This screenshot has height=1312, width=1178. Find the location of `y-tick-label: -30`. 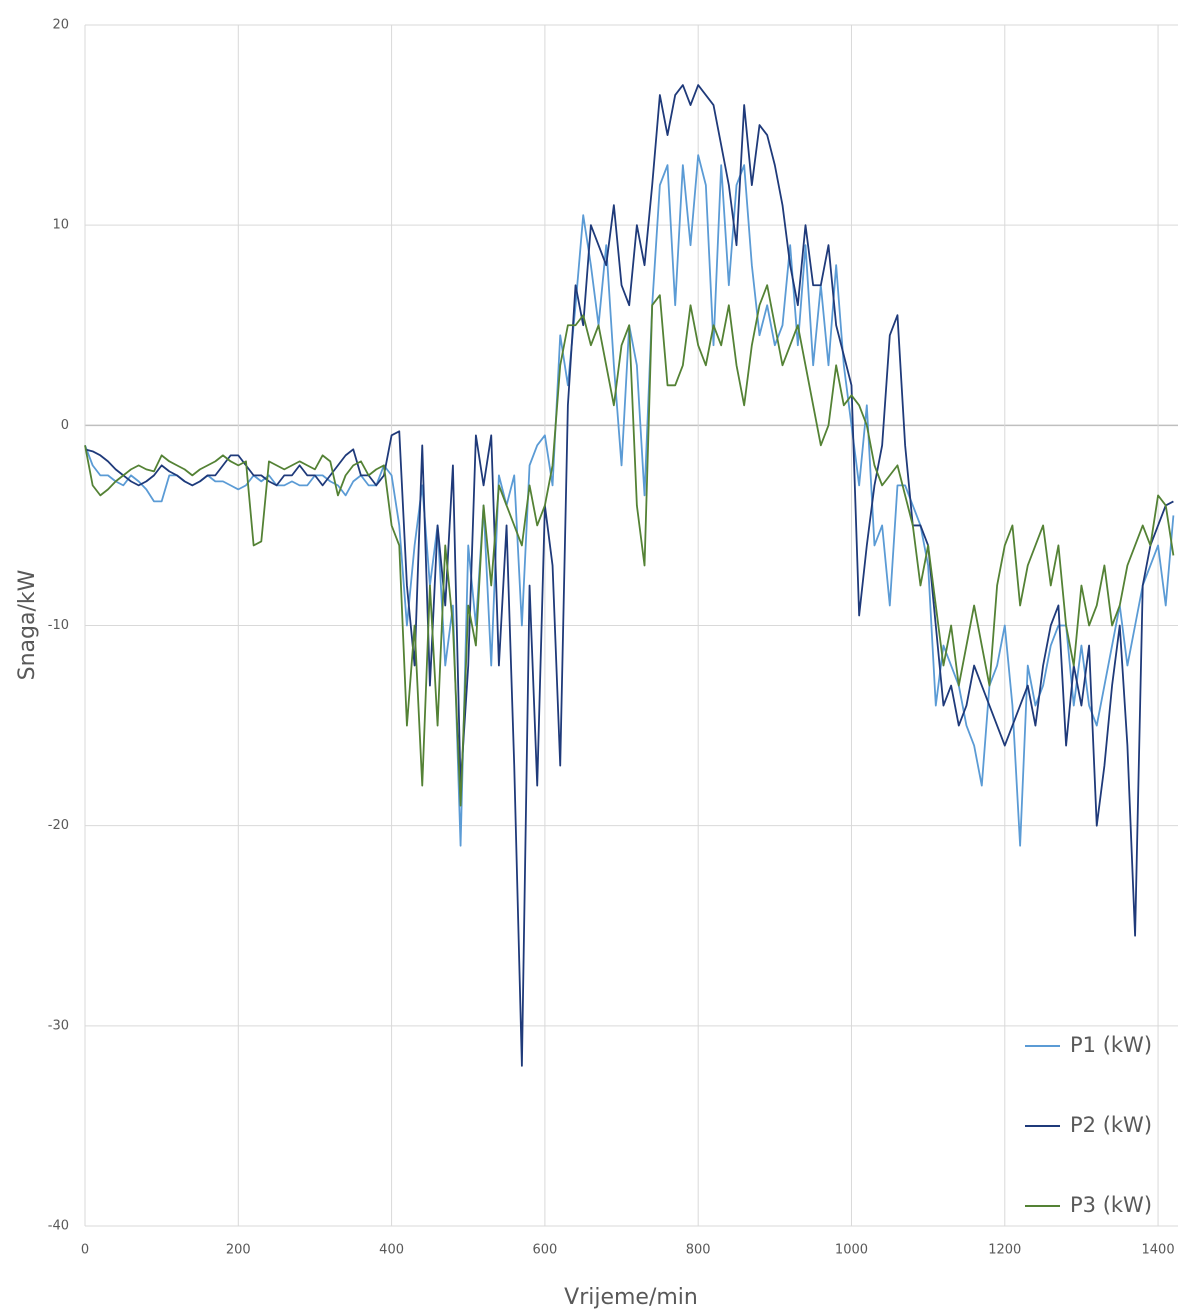

y-tick-label: -30 is located at coordinates (58, 1025).